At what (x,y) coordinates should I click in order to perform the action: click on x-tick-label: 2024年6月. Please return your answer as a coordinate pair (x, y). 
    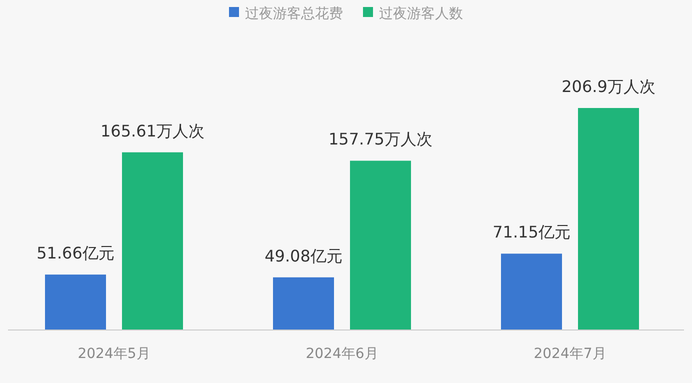
    Looking at the image, I should click on (342, 354).